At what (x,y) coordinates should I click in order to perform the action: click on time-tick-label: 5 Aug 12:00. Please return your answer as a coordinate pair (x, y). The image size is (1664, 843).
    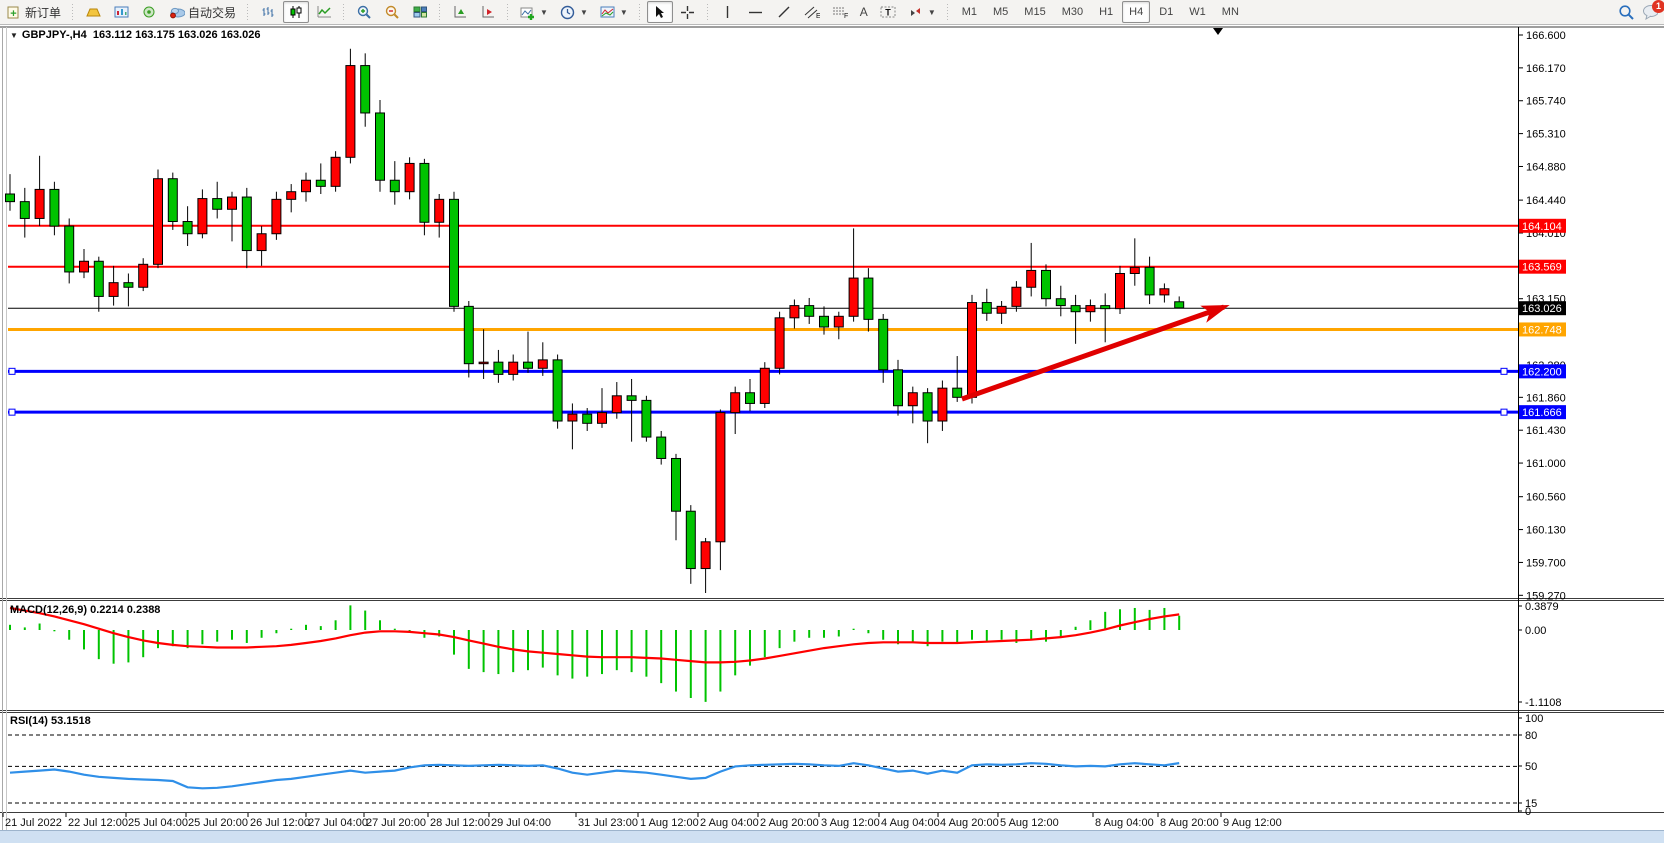
    Looking at the image, I should click on (1029, 823).